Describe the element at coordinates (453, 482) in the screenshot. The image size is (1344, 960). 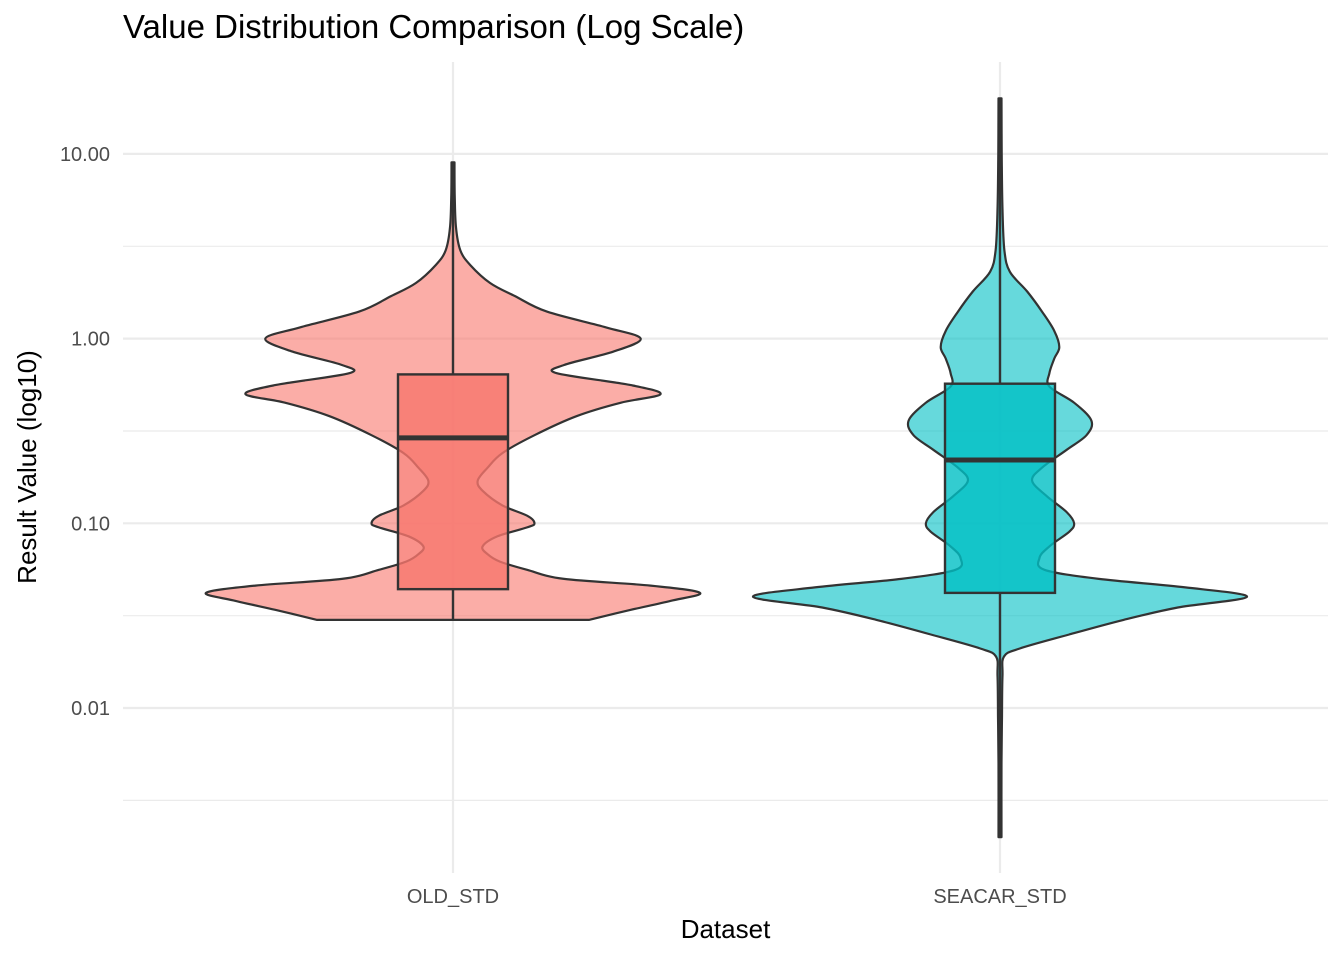
I see `box-old-std` at that location.